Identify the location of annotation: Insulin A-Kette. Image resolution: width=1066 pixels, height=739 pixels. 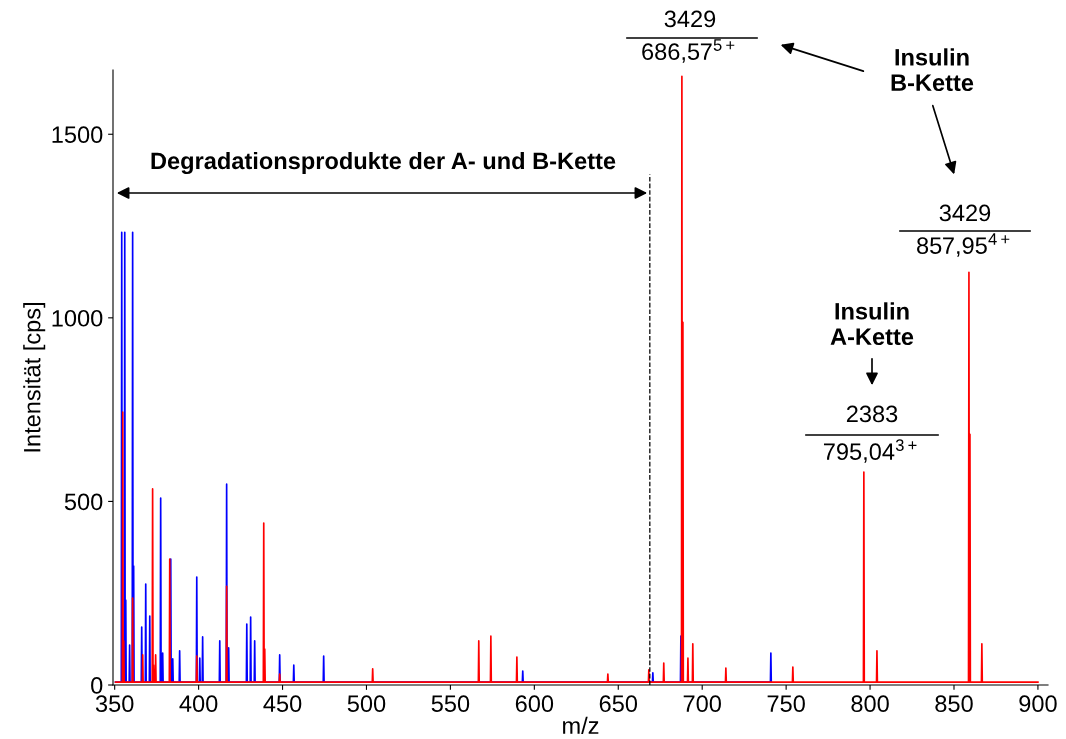
(872, 324).